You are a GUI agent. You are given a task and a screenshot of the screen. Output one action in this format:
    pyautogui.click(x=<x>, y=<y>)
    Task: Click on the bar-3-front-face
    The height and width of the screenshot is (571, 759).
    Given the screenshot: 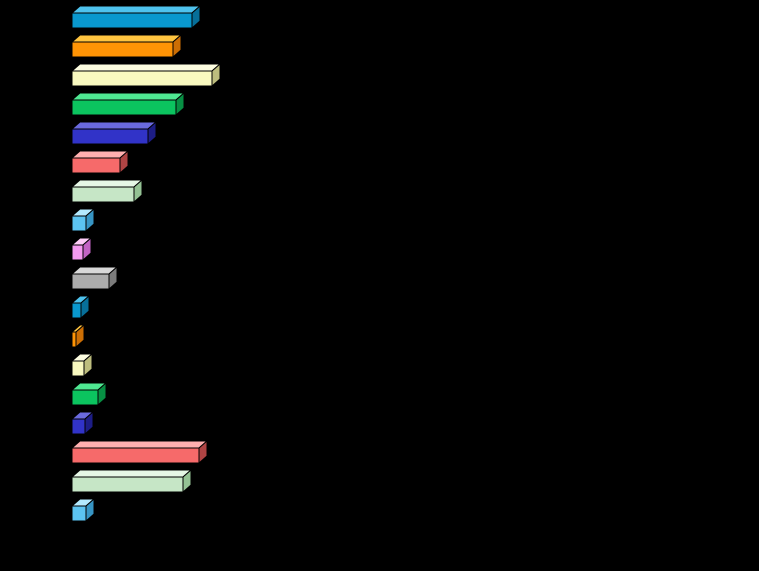 What is the action you would take?
    pyautogui.click(x=142, y=78)
    